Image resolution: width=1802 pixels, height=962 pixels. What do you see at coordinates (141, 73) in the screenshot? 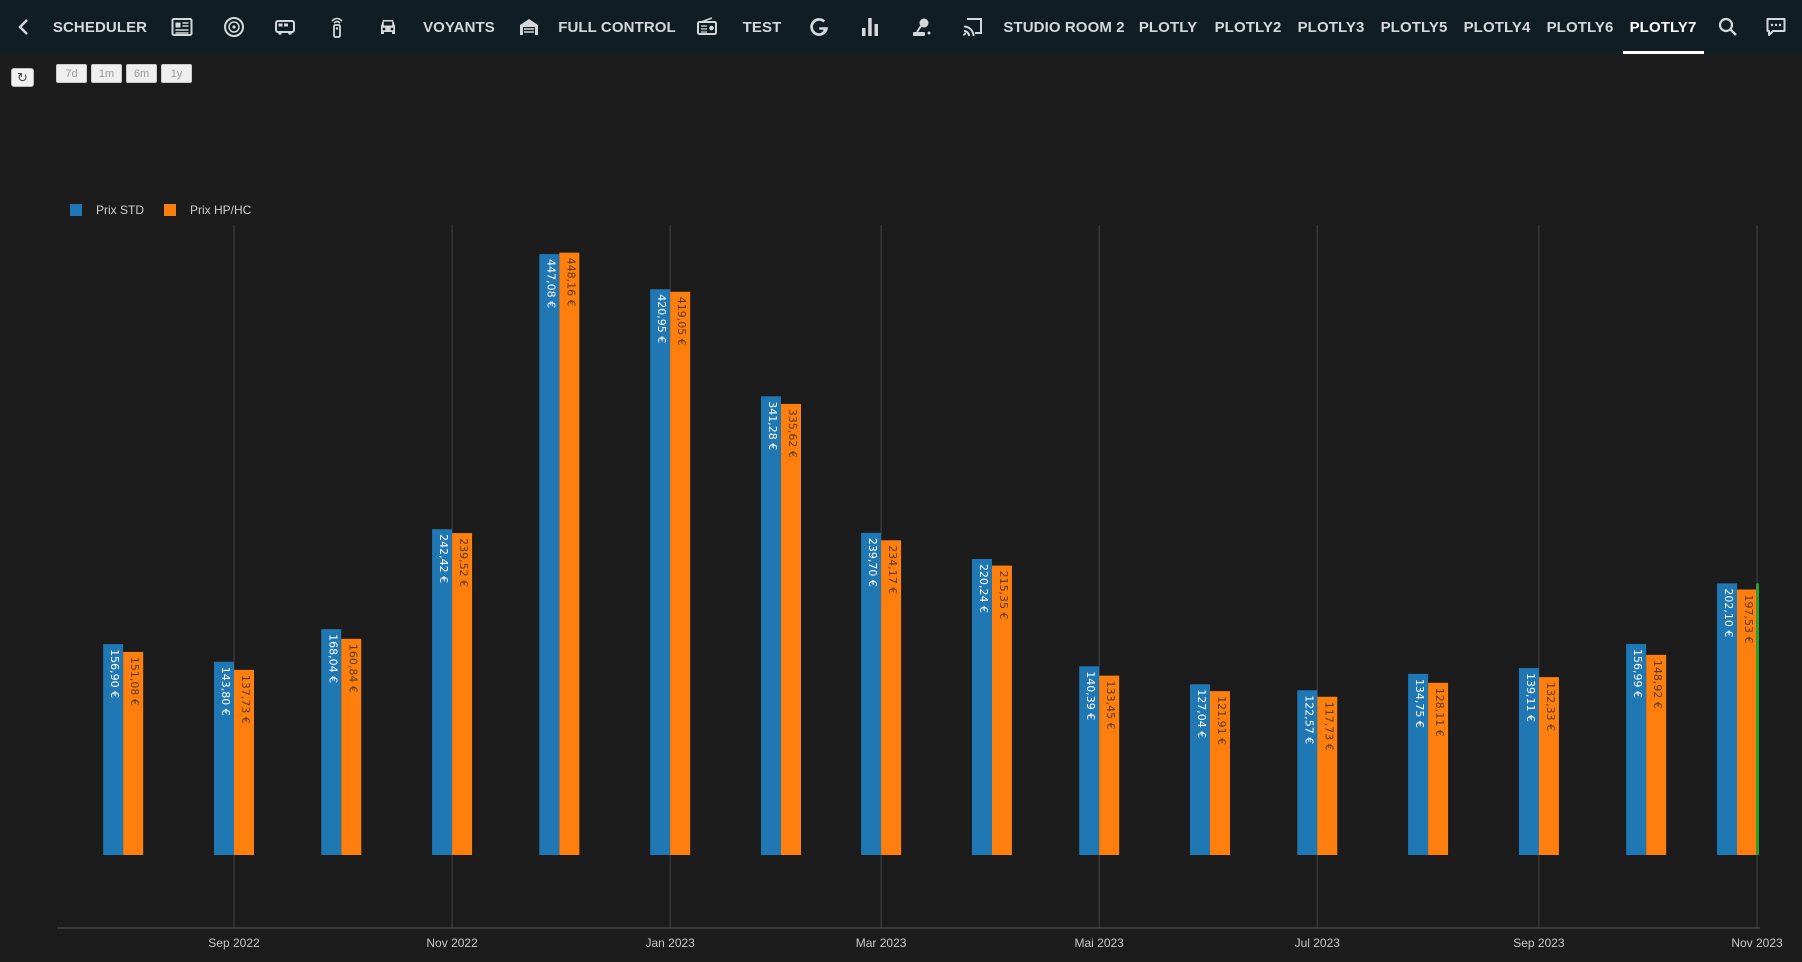
I see `range-6m-button: 6m` at bounding box center [141, 73].